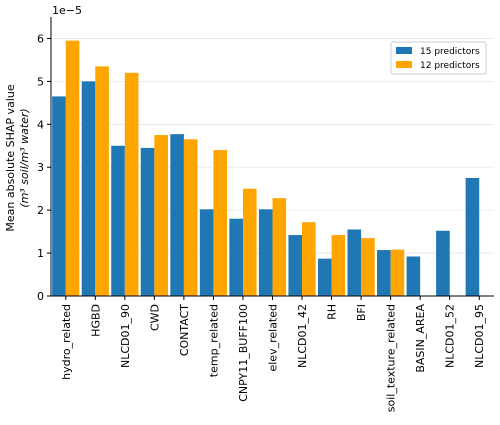 The width and height of the screenshot is (500, 425). Describe the element at coordinates (450, 336) in the screenshot. I see `x-tick-label-nlcd01-52: NLCD01_52` at that location.